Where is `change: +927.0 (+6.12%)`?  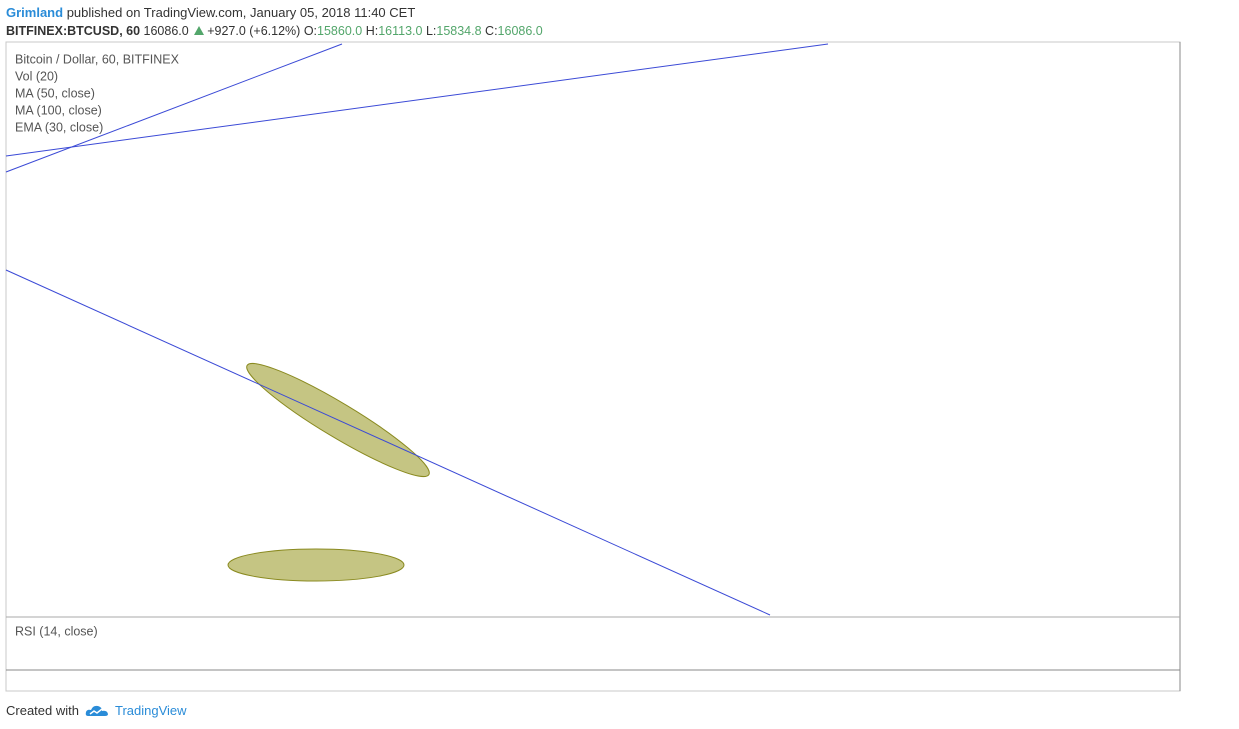 change: +927.0 (+6.12%) is located at coordinates (254, 31).